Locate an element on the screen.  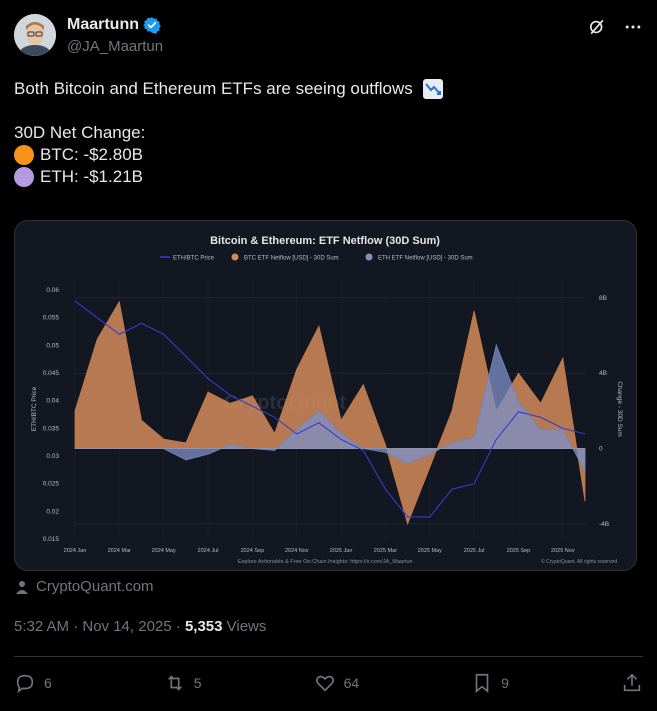
y-tick-right: 8B is located at coordinates (603, 298).